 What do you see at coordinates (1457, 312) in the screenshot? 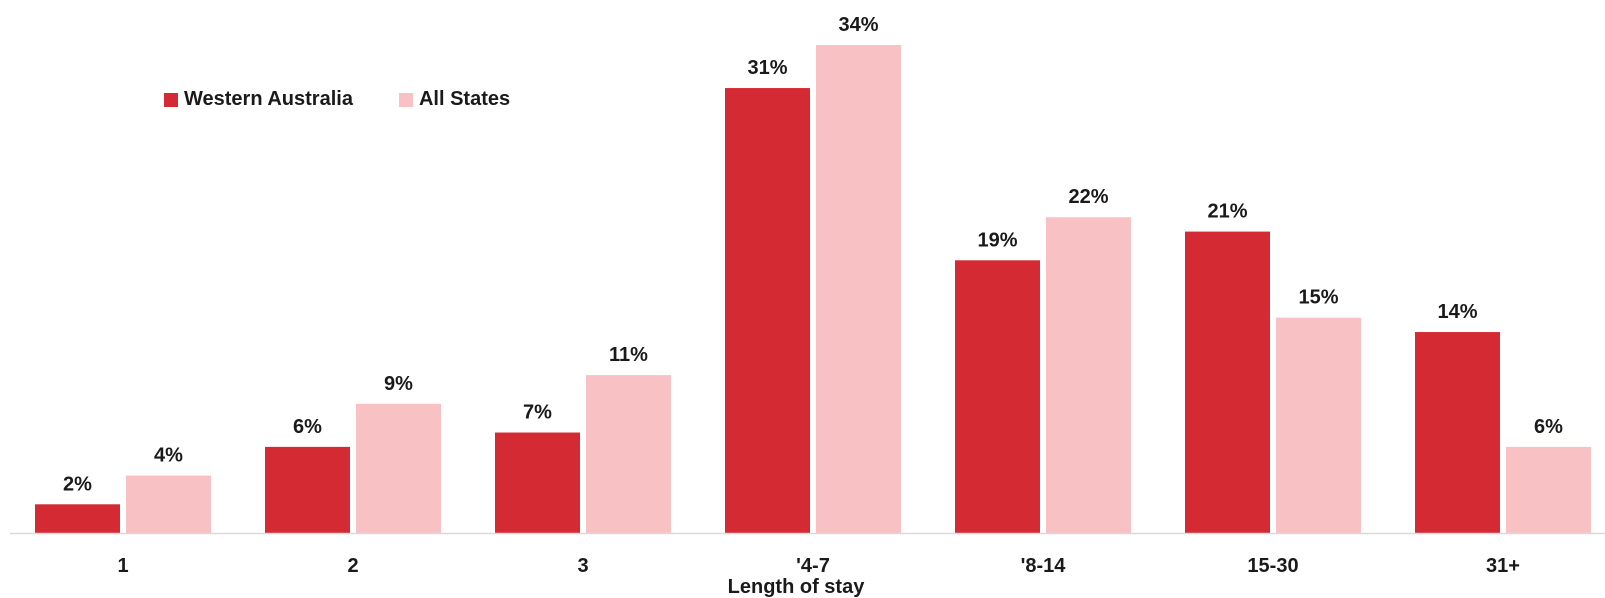
I see `value-label-western-australia-6: 14%` at bounding box center [1457, 312].